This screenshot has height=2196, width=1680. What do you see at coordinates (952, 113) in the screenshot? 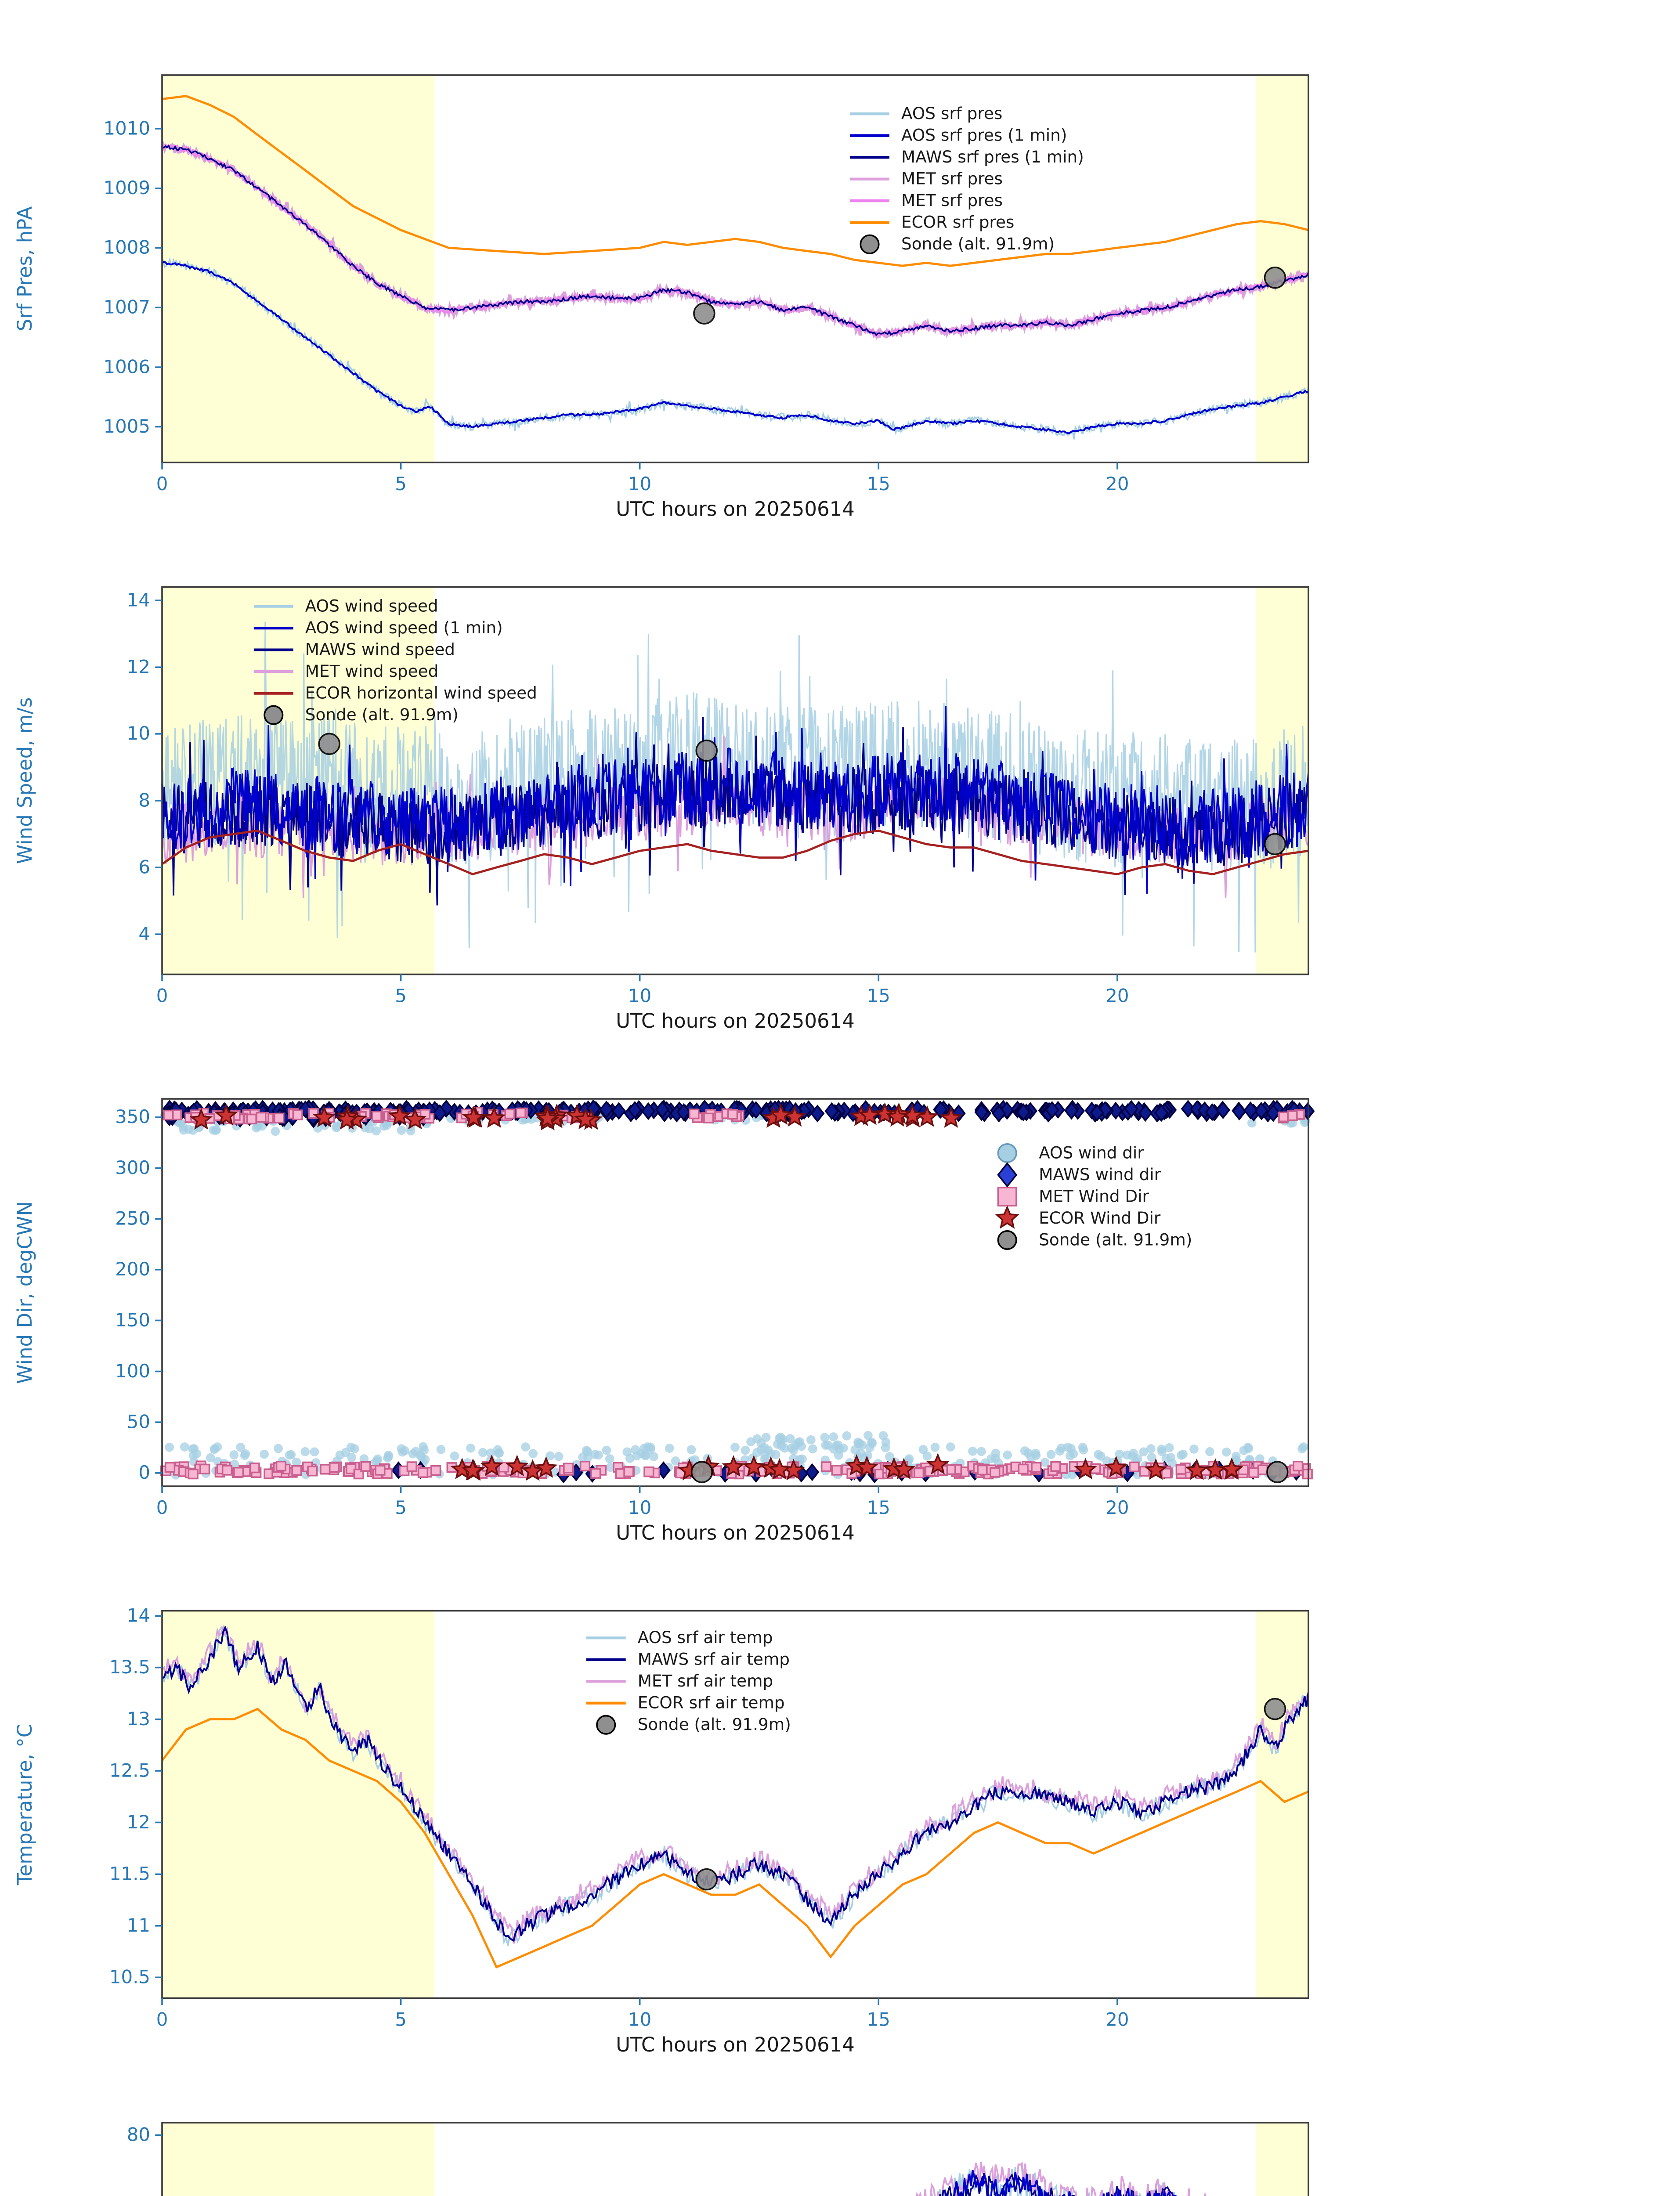
I see `svg-text: AOS srf pres` at bounding box center [952, 113].